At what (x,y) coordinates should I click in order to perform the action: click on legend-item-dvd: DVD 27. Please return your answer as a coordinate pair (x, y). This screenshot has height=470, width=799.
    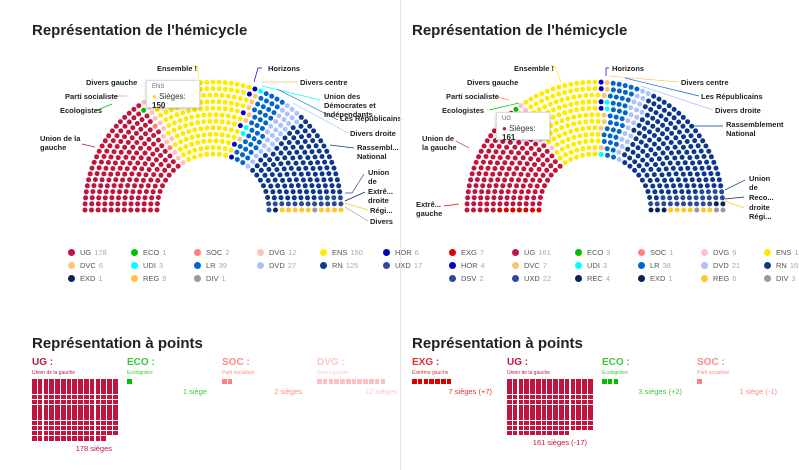
    Looking at the image, I should click on (288, 265).